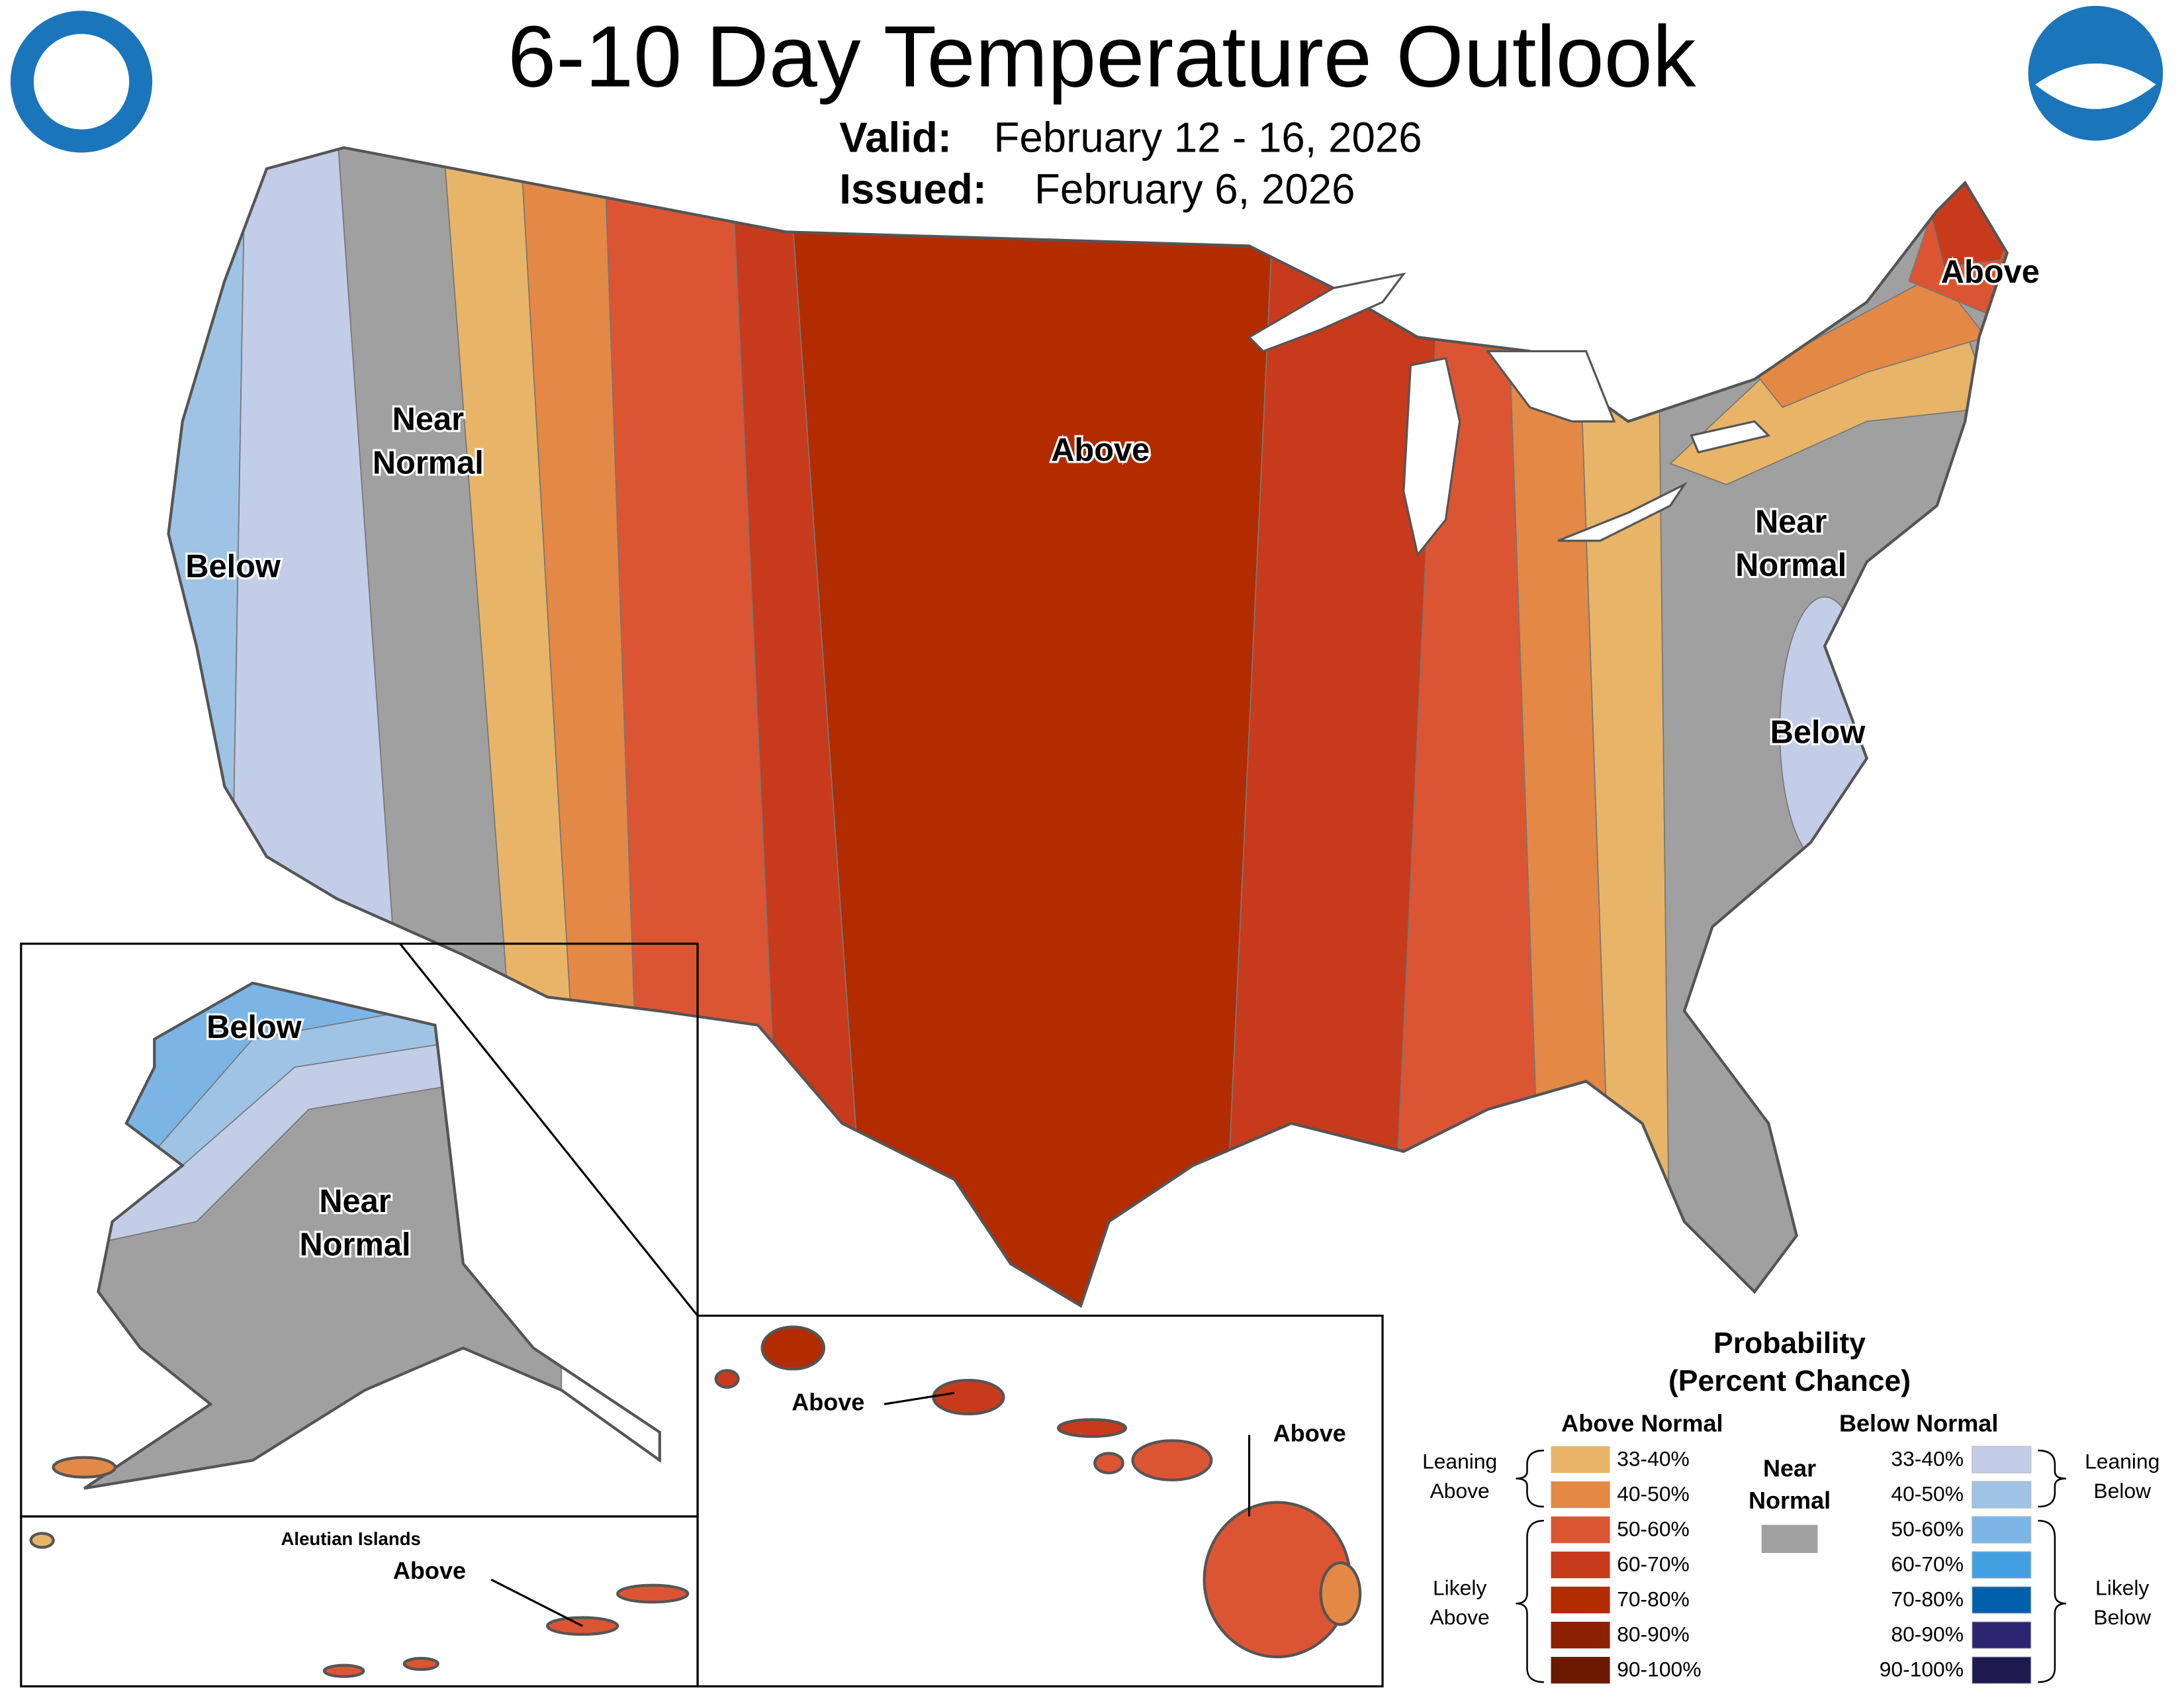 The width and height of the screenshot is (2184, 1688). What do you see at coordinates (1194, 189) in the screenshot?
I see `issued-date: February 6, 2026` at bounding box center [1194, 189].